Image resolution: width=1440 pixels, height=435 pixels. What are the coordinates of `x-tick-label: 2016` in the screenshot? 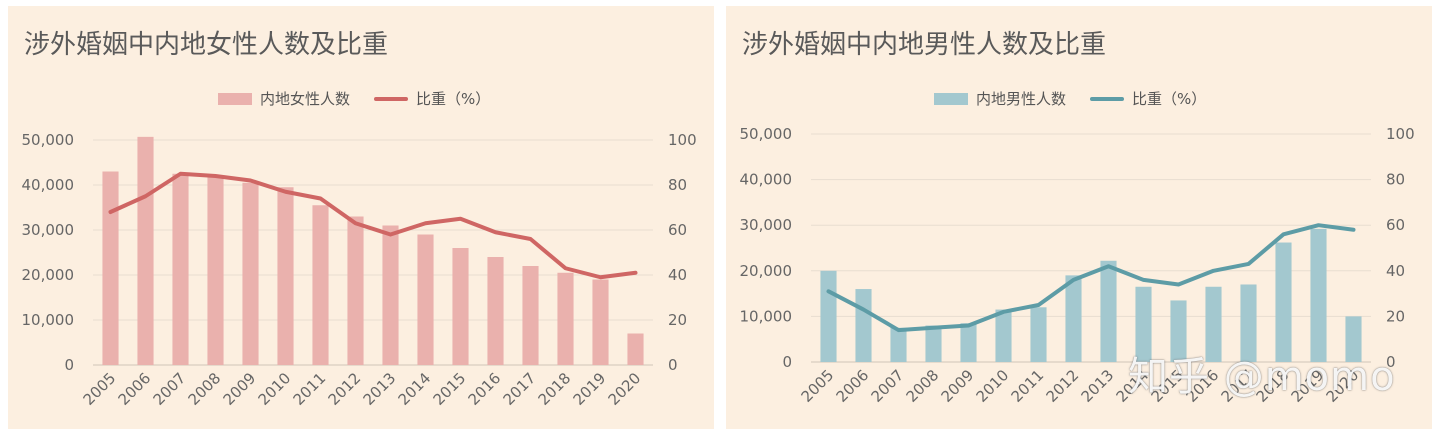 It's located at (485, 389).